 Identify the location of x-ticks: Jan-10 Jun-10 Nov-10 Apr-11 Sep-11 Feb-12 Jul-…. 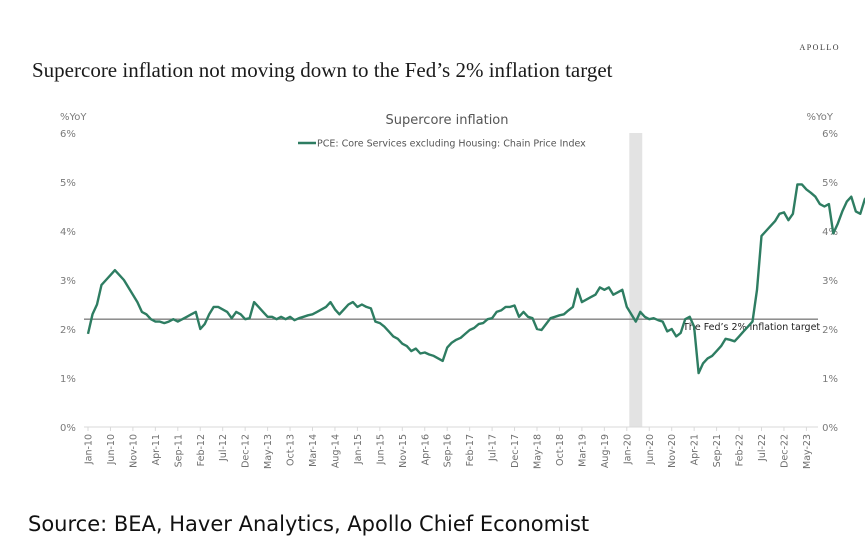
(448, 448).